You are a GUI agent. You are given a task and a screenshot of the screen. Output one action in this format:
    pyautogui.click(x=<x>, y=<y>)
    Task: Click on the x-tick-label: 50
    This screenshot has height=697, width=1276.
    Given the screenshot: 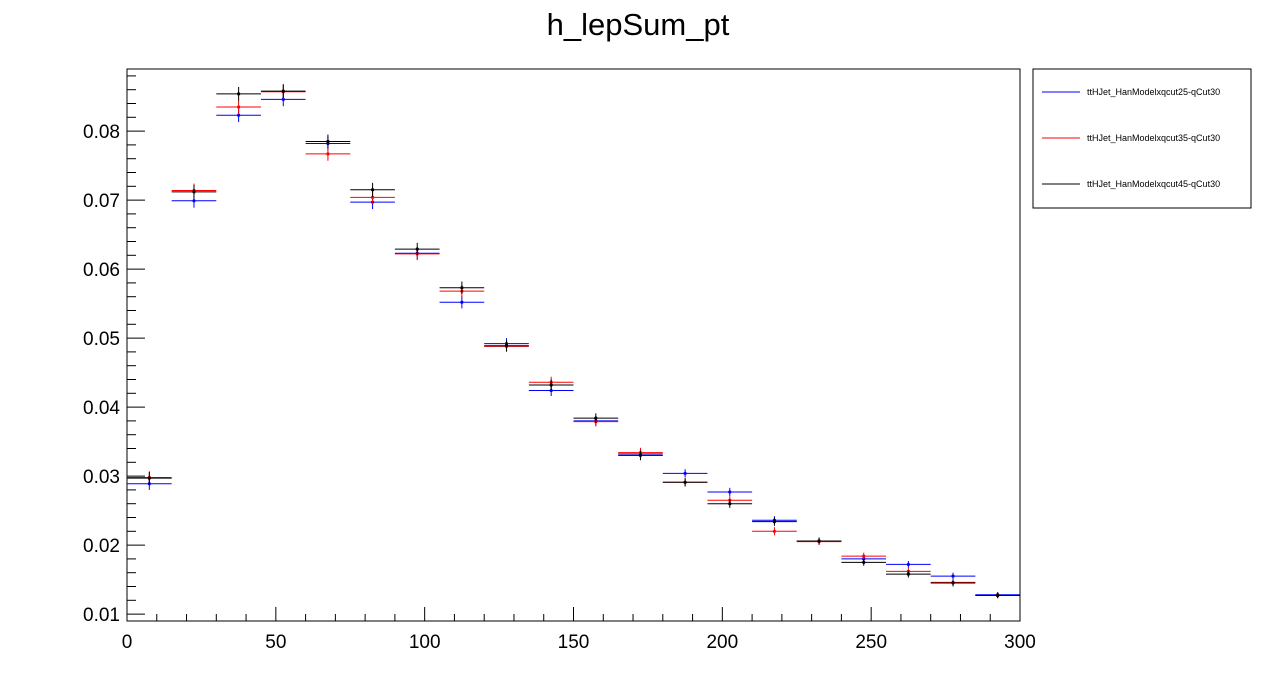 What is the action you would take?
    pyautogui.click(x=275, y=642)
    